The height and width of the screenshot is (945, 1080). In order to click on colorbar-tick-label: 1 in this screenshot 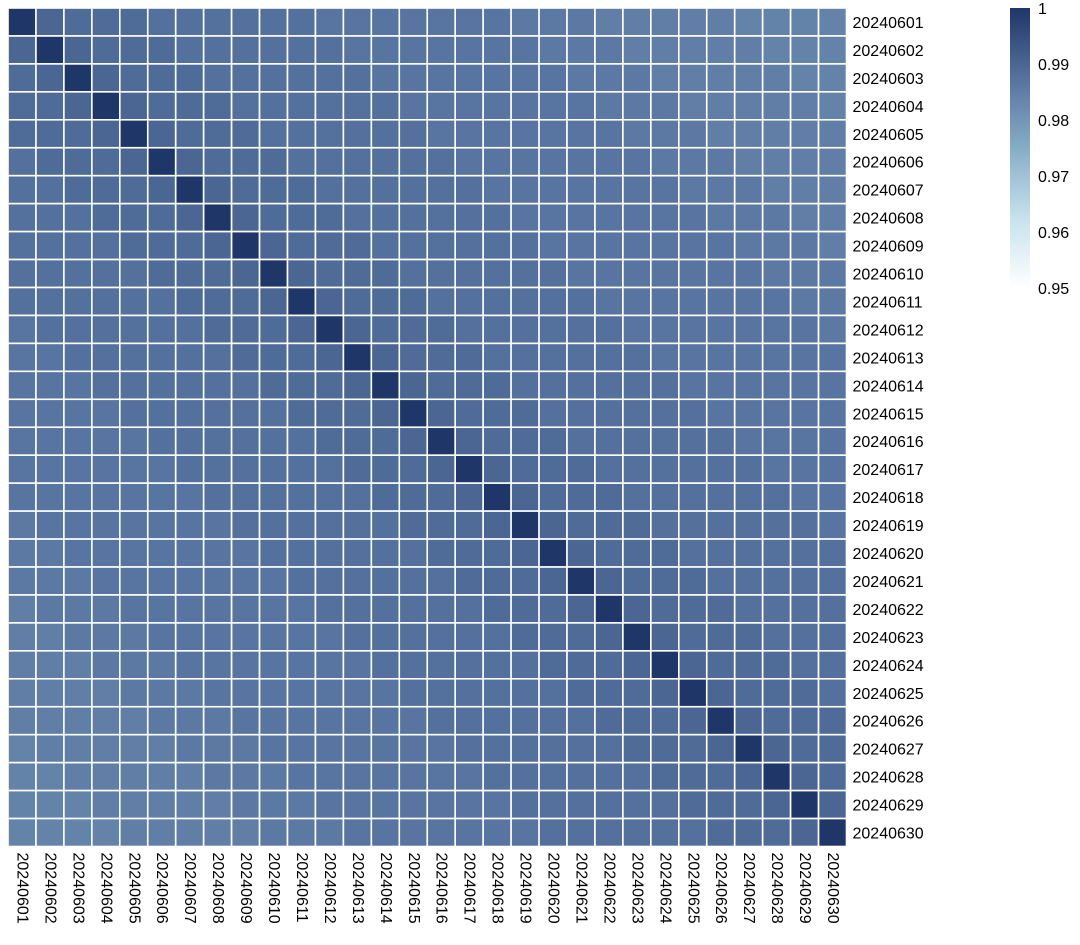, I will do `click(1042, 9)`.